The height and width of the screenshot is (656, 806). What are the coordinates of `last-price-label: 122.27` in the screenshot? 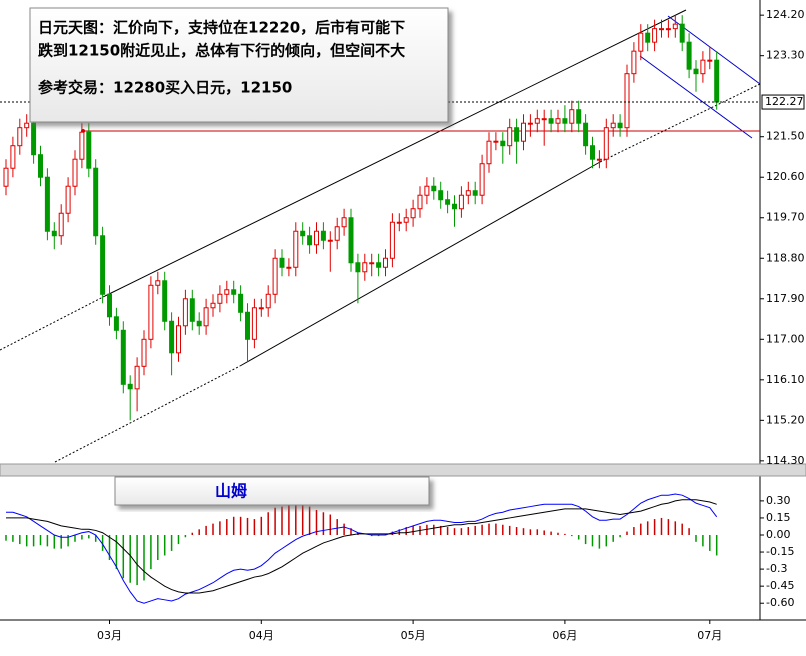 It's located at (784, 101).